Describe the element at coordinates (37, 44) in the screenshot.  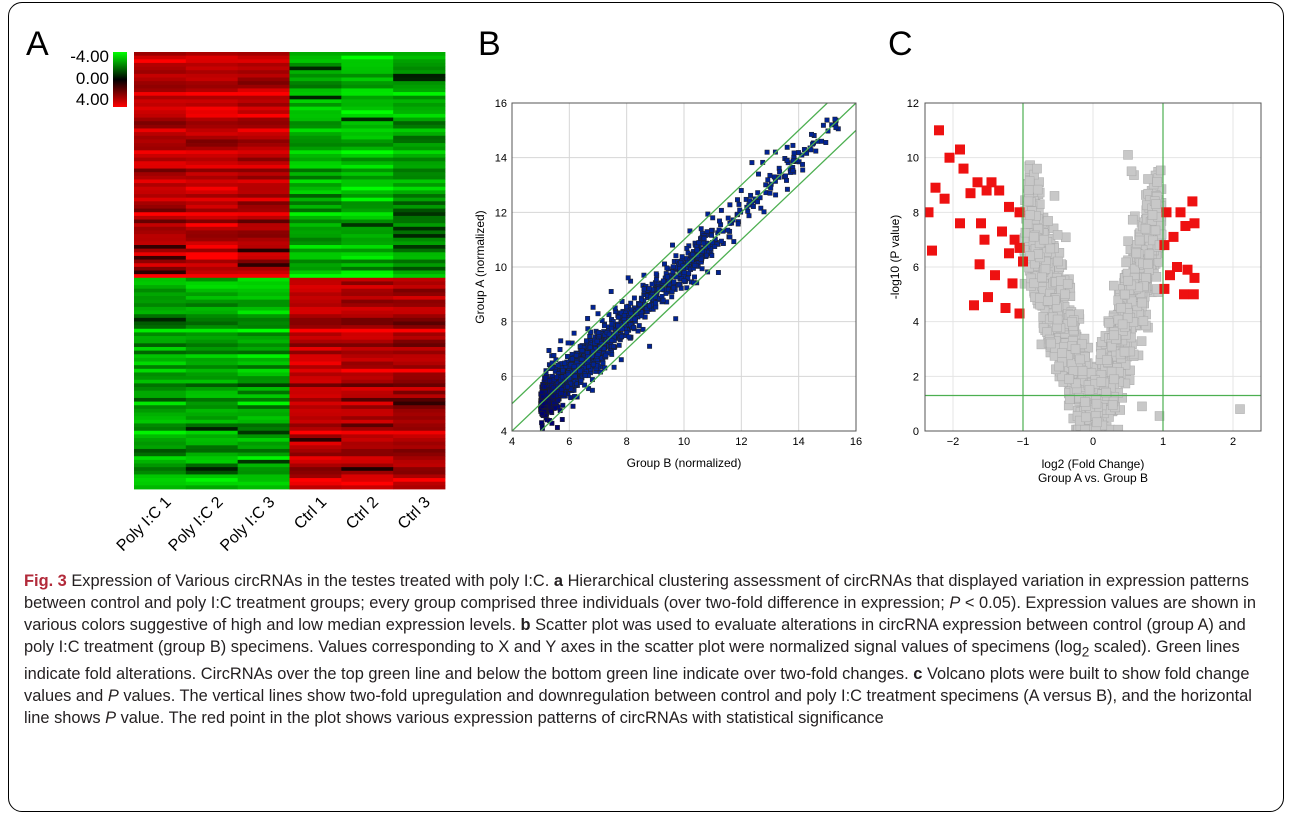
I see `panel-label-a: A` at that location.